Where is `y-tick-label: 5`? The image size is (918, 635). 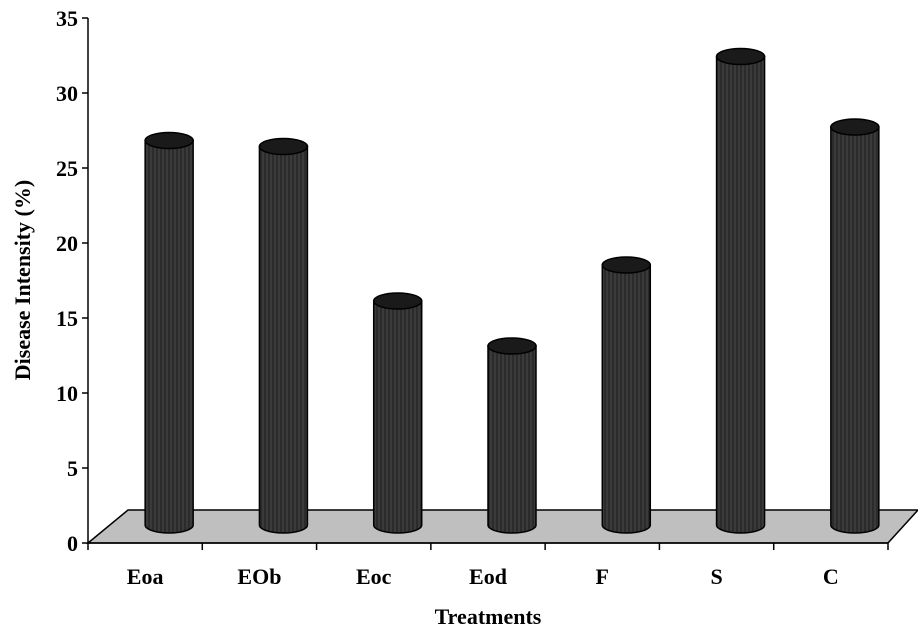
y-tick-label: 5 is located at coordinates (72, 468).